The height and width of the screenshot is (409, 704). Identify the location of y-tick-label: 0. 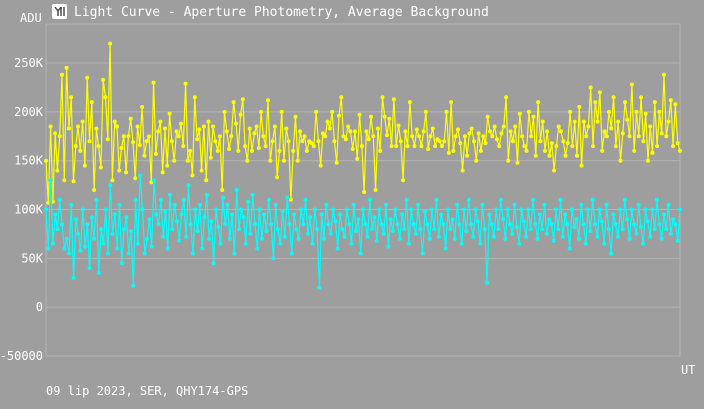
(39, 307).